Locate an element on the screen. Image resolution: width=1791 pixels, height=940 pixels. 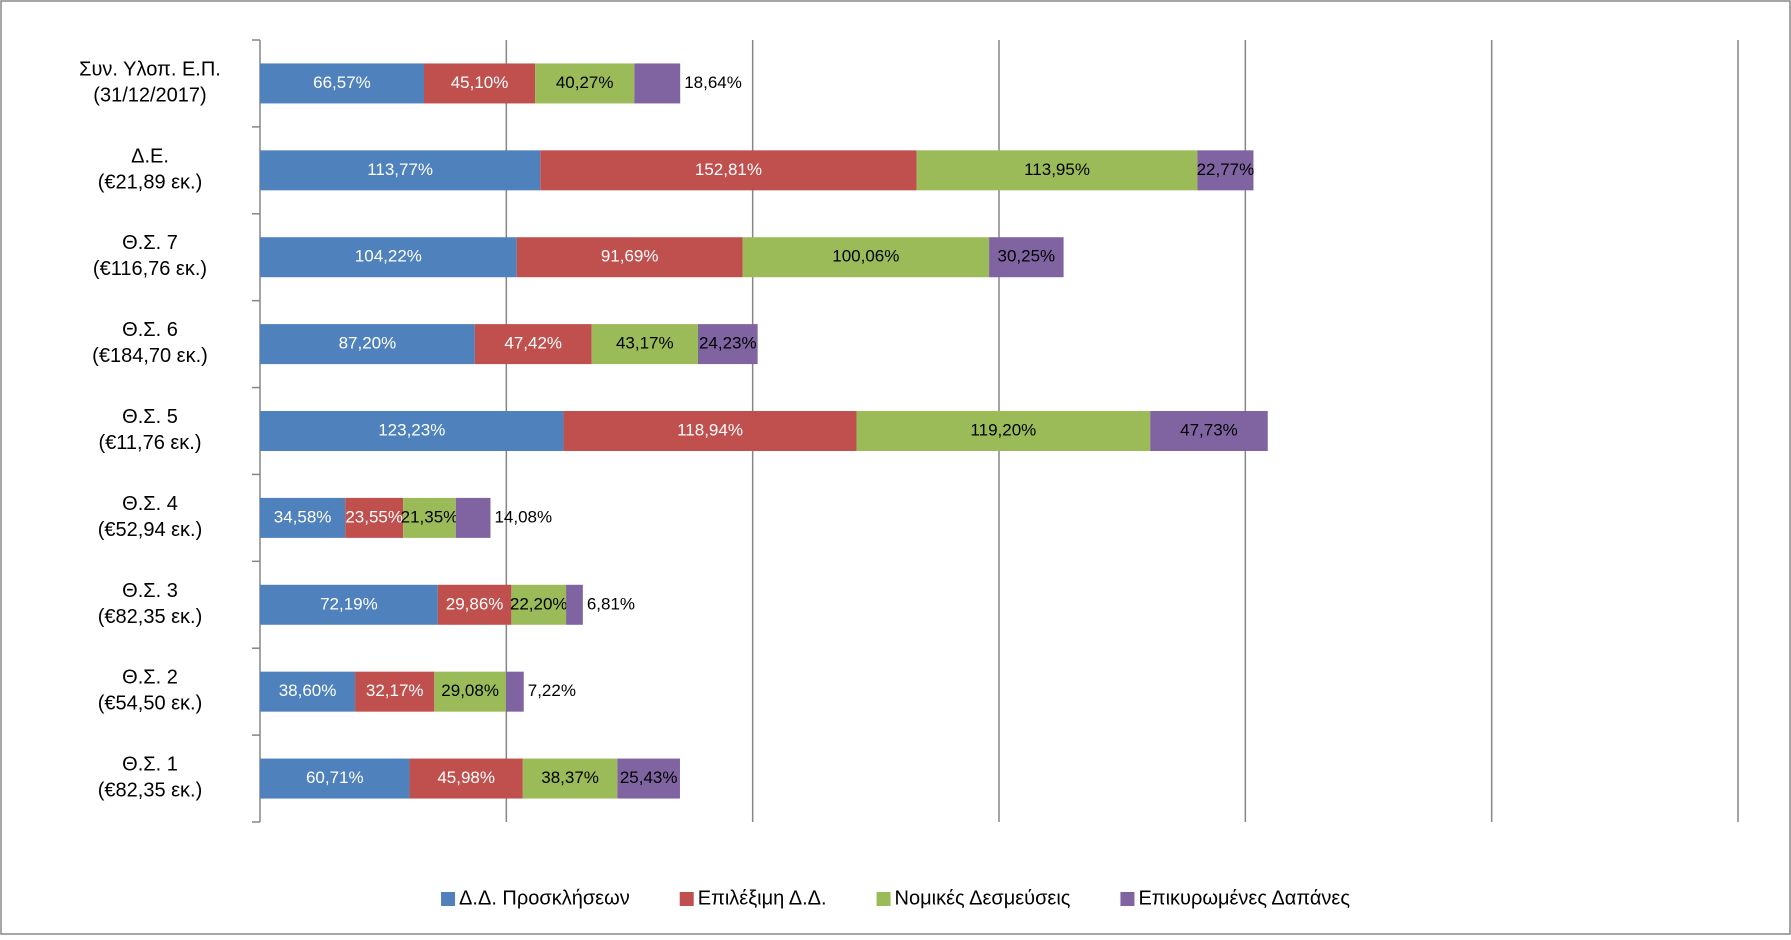
data-label: 18,64% is located at coordinates (713, 82).